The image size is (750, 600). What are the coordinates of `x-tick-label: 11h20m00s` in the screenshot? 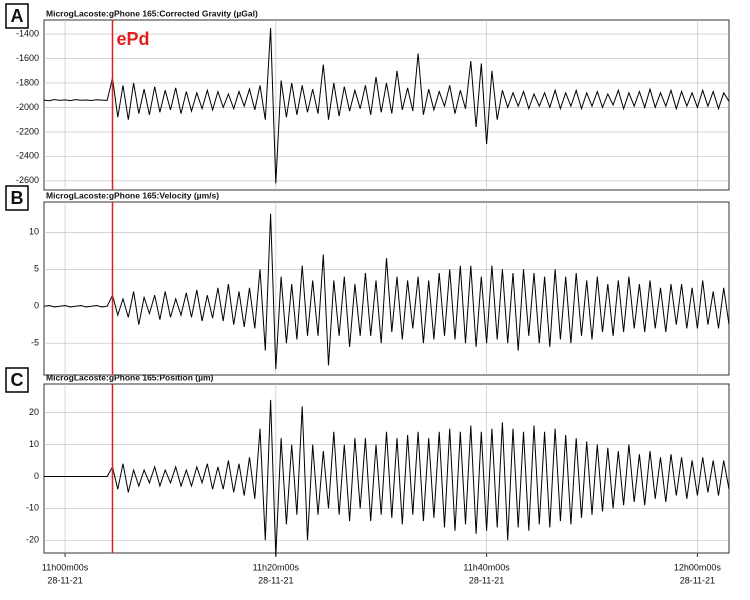 It's located at (276, 567).